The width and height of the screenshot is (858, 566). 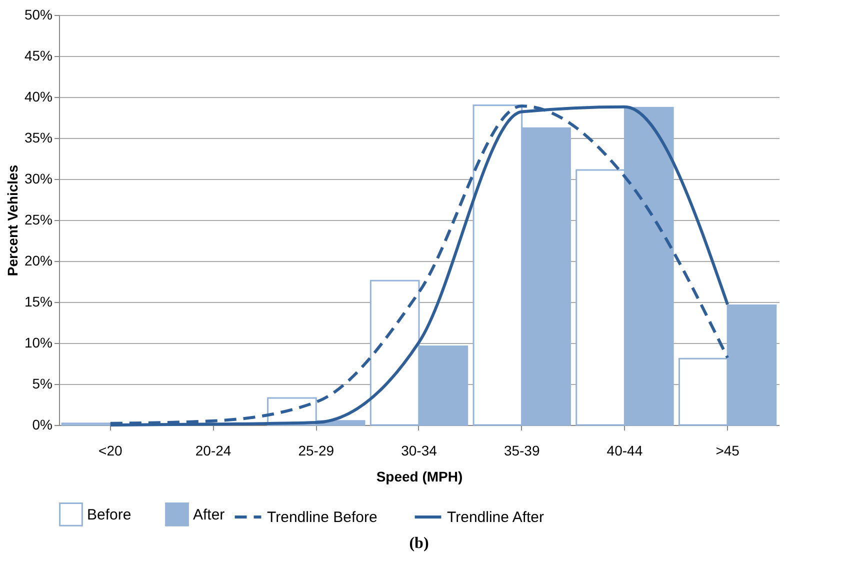 I want to click on legend-label: Trendline After, so click(x=495, y=517).